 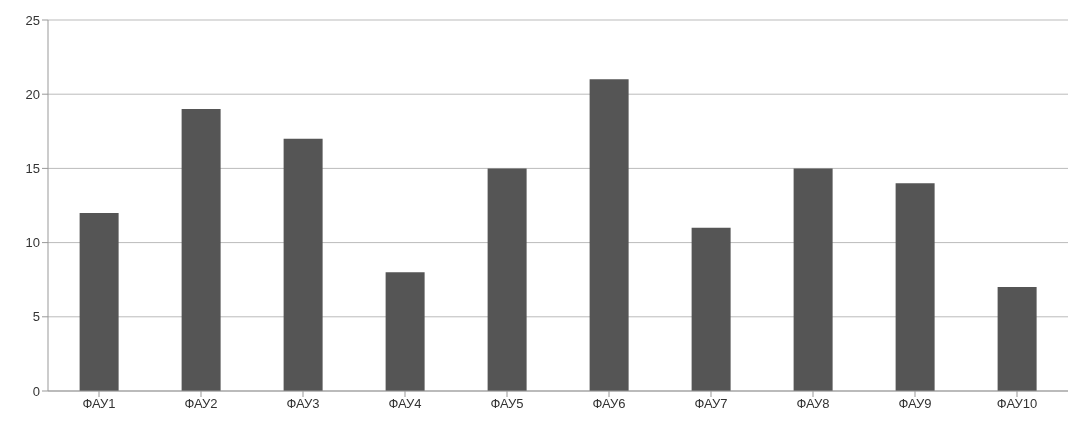 I want to click on x-tick-label: ФАУ1, so click(x=99, y=404).